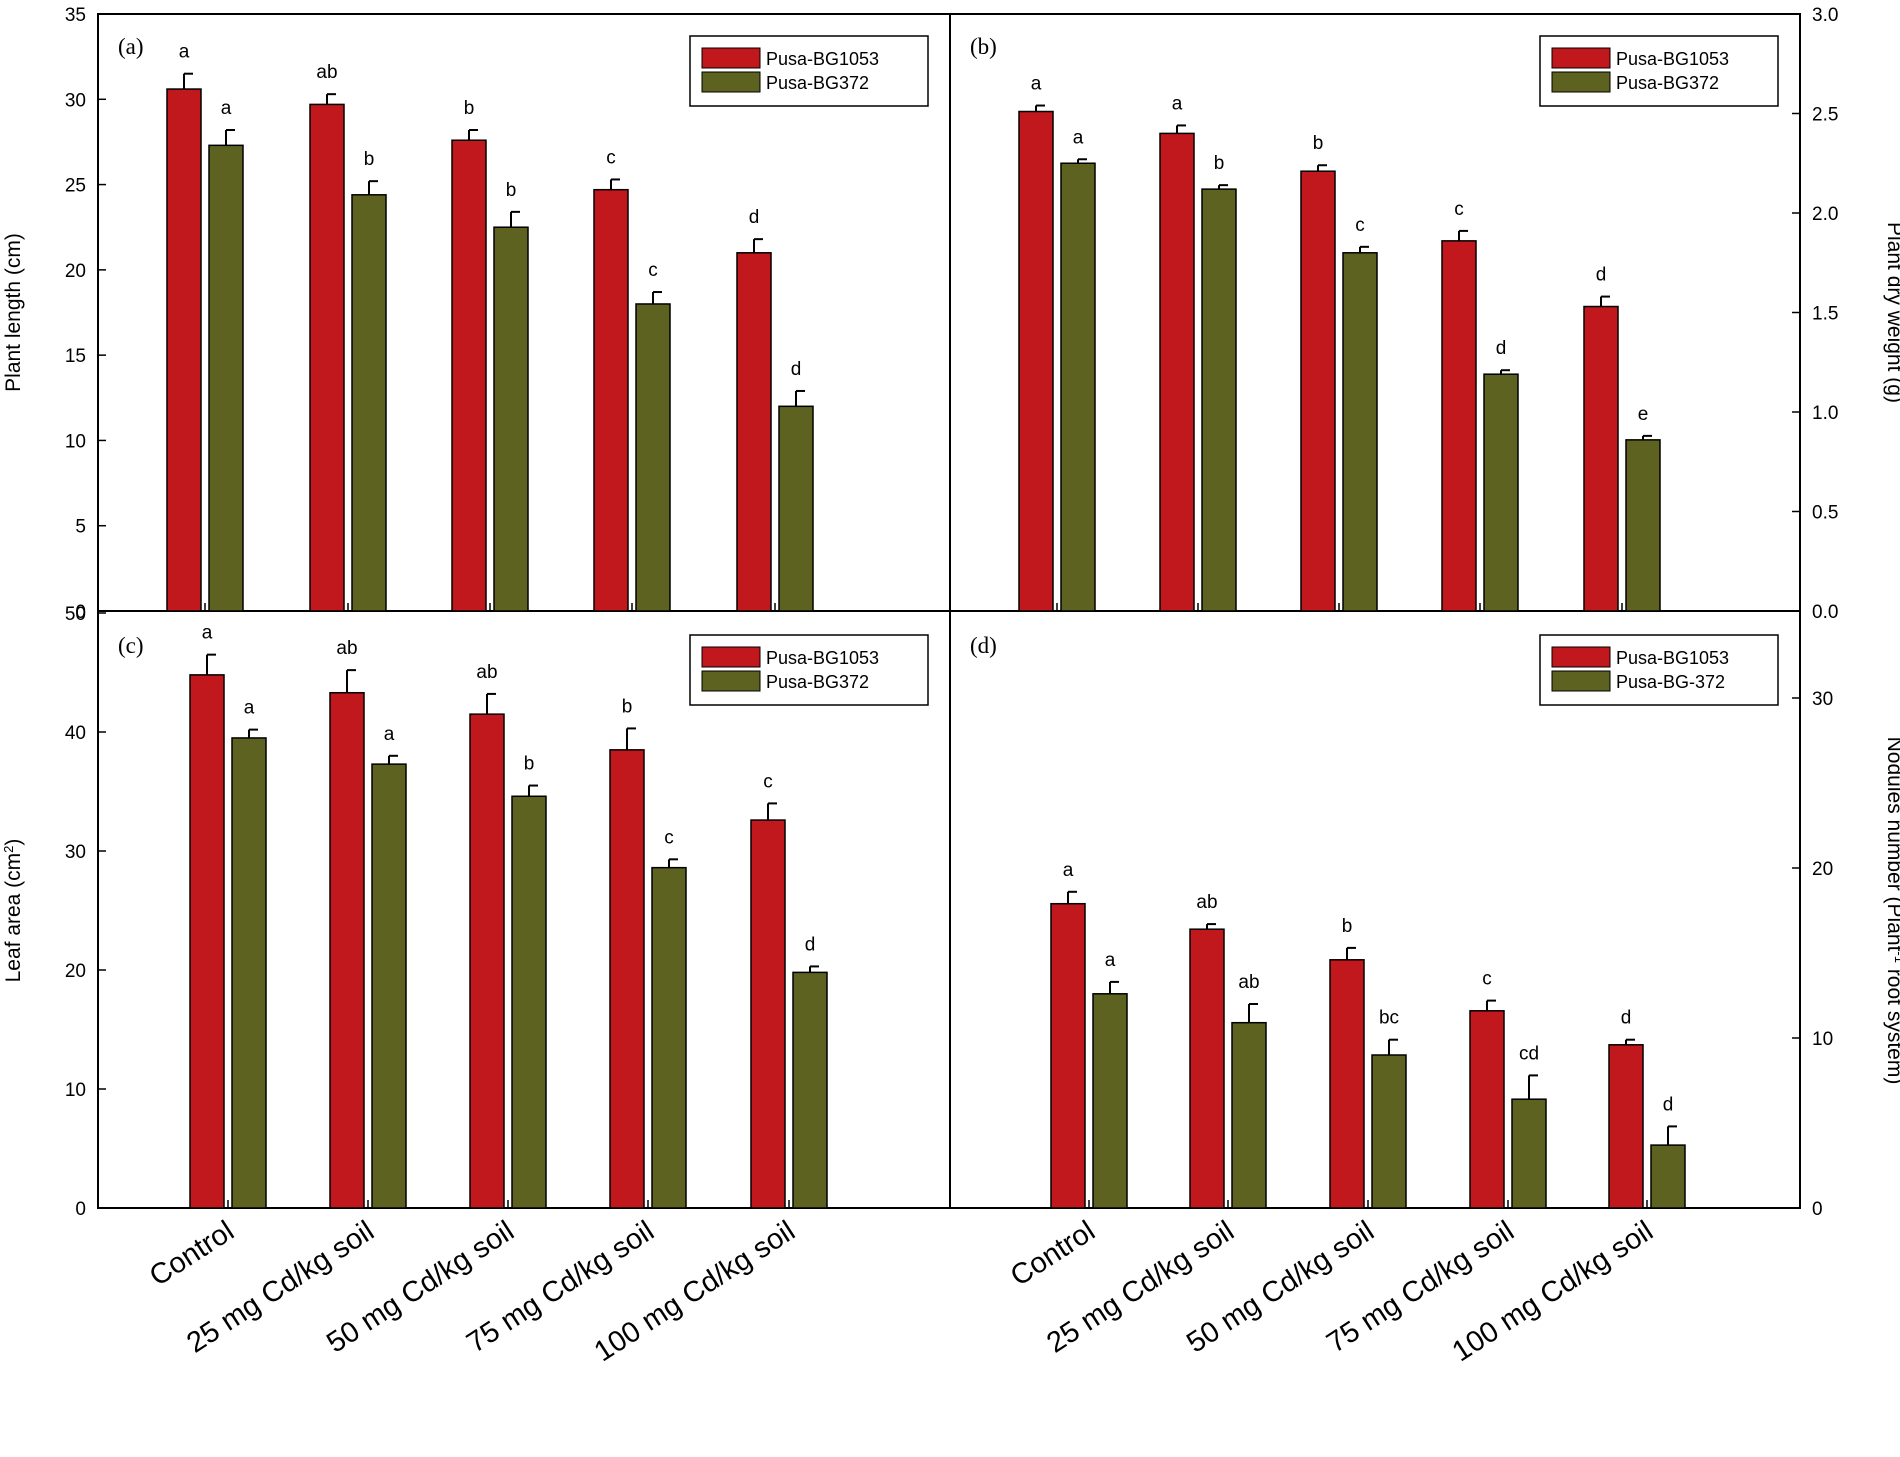 This screenshot has height=1457, width=1900. What do you see at coordinates (131, 645) in the screenshot?
I see `panel-label: (c)` at bounding box center [131, 645].